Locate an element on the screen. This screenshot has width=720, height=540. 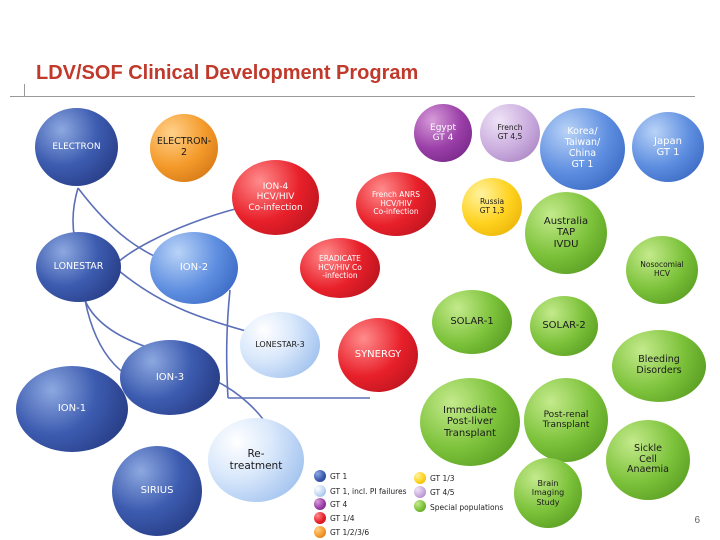
node-ion-1: ION-1 is located at coordinates (72, 409).